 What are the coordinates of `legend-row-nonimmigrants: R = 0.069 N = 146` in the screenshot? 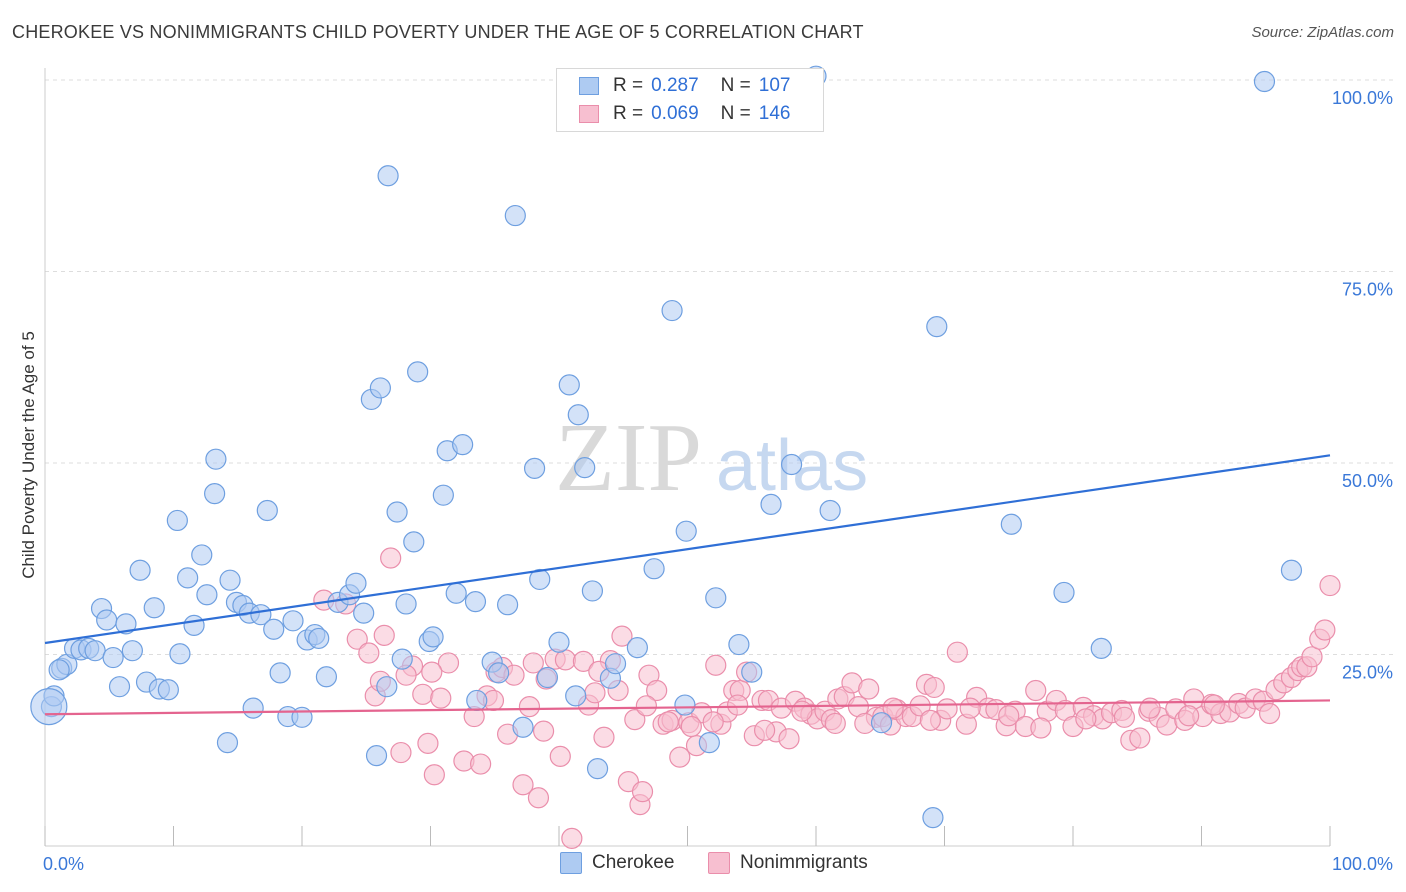 It's located at (684, 114).